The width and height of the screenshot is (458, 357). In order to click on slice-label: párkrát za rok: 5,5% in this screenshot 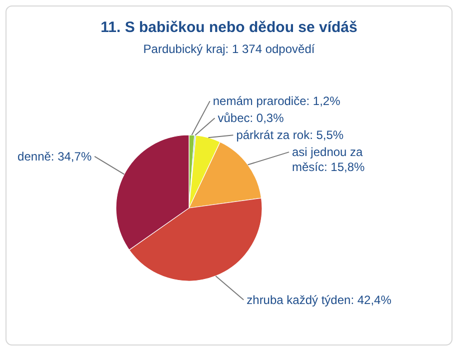, I will do `click(290, 135)`.